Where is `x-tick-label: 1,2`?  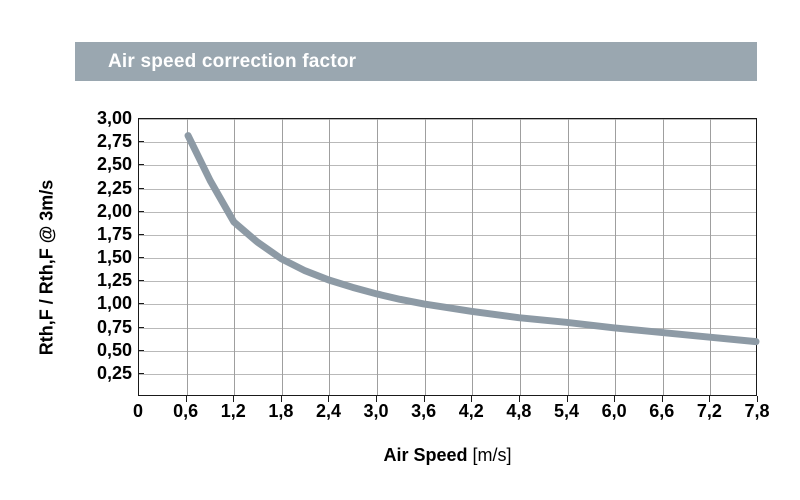 x-tick-label: 1,2 is located at coordinates (233, 411).